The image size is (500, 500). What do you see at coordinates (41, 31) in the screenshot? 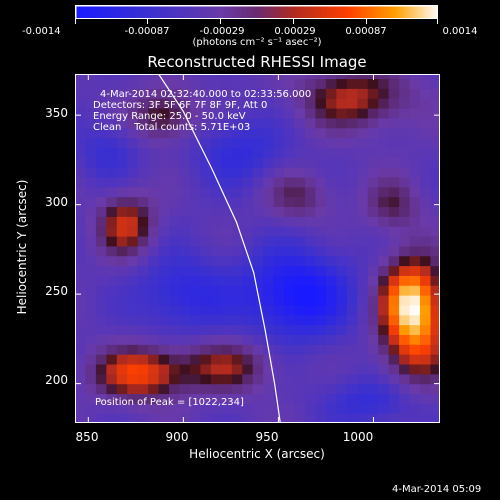
I see `colorbar-tick-label: -0.0014` at bounding box center [41, 31].